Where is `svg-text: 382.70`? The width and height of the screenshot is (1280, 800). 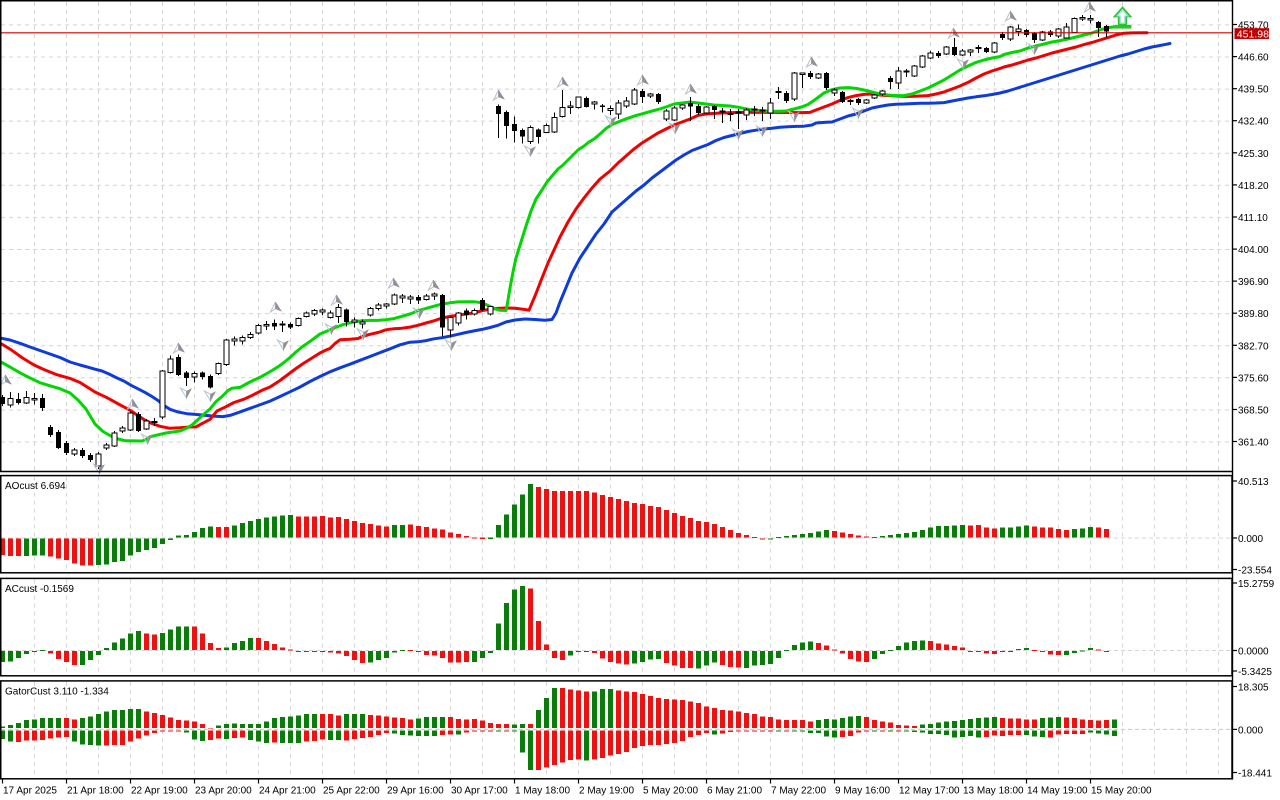 svg-text: 382.70 is located at coordinates (1253, 346).